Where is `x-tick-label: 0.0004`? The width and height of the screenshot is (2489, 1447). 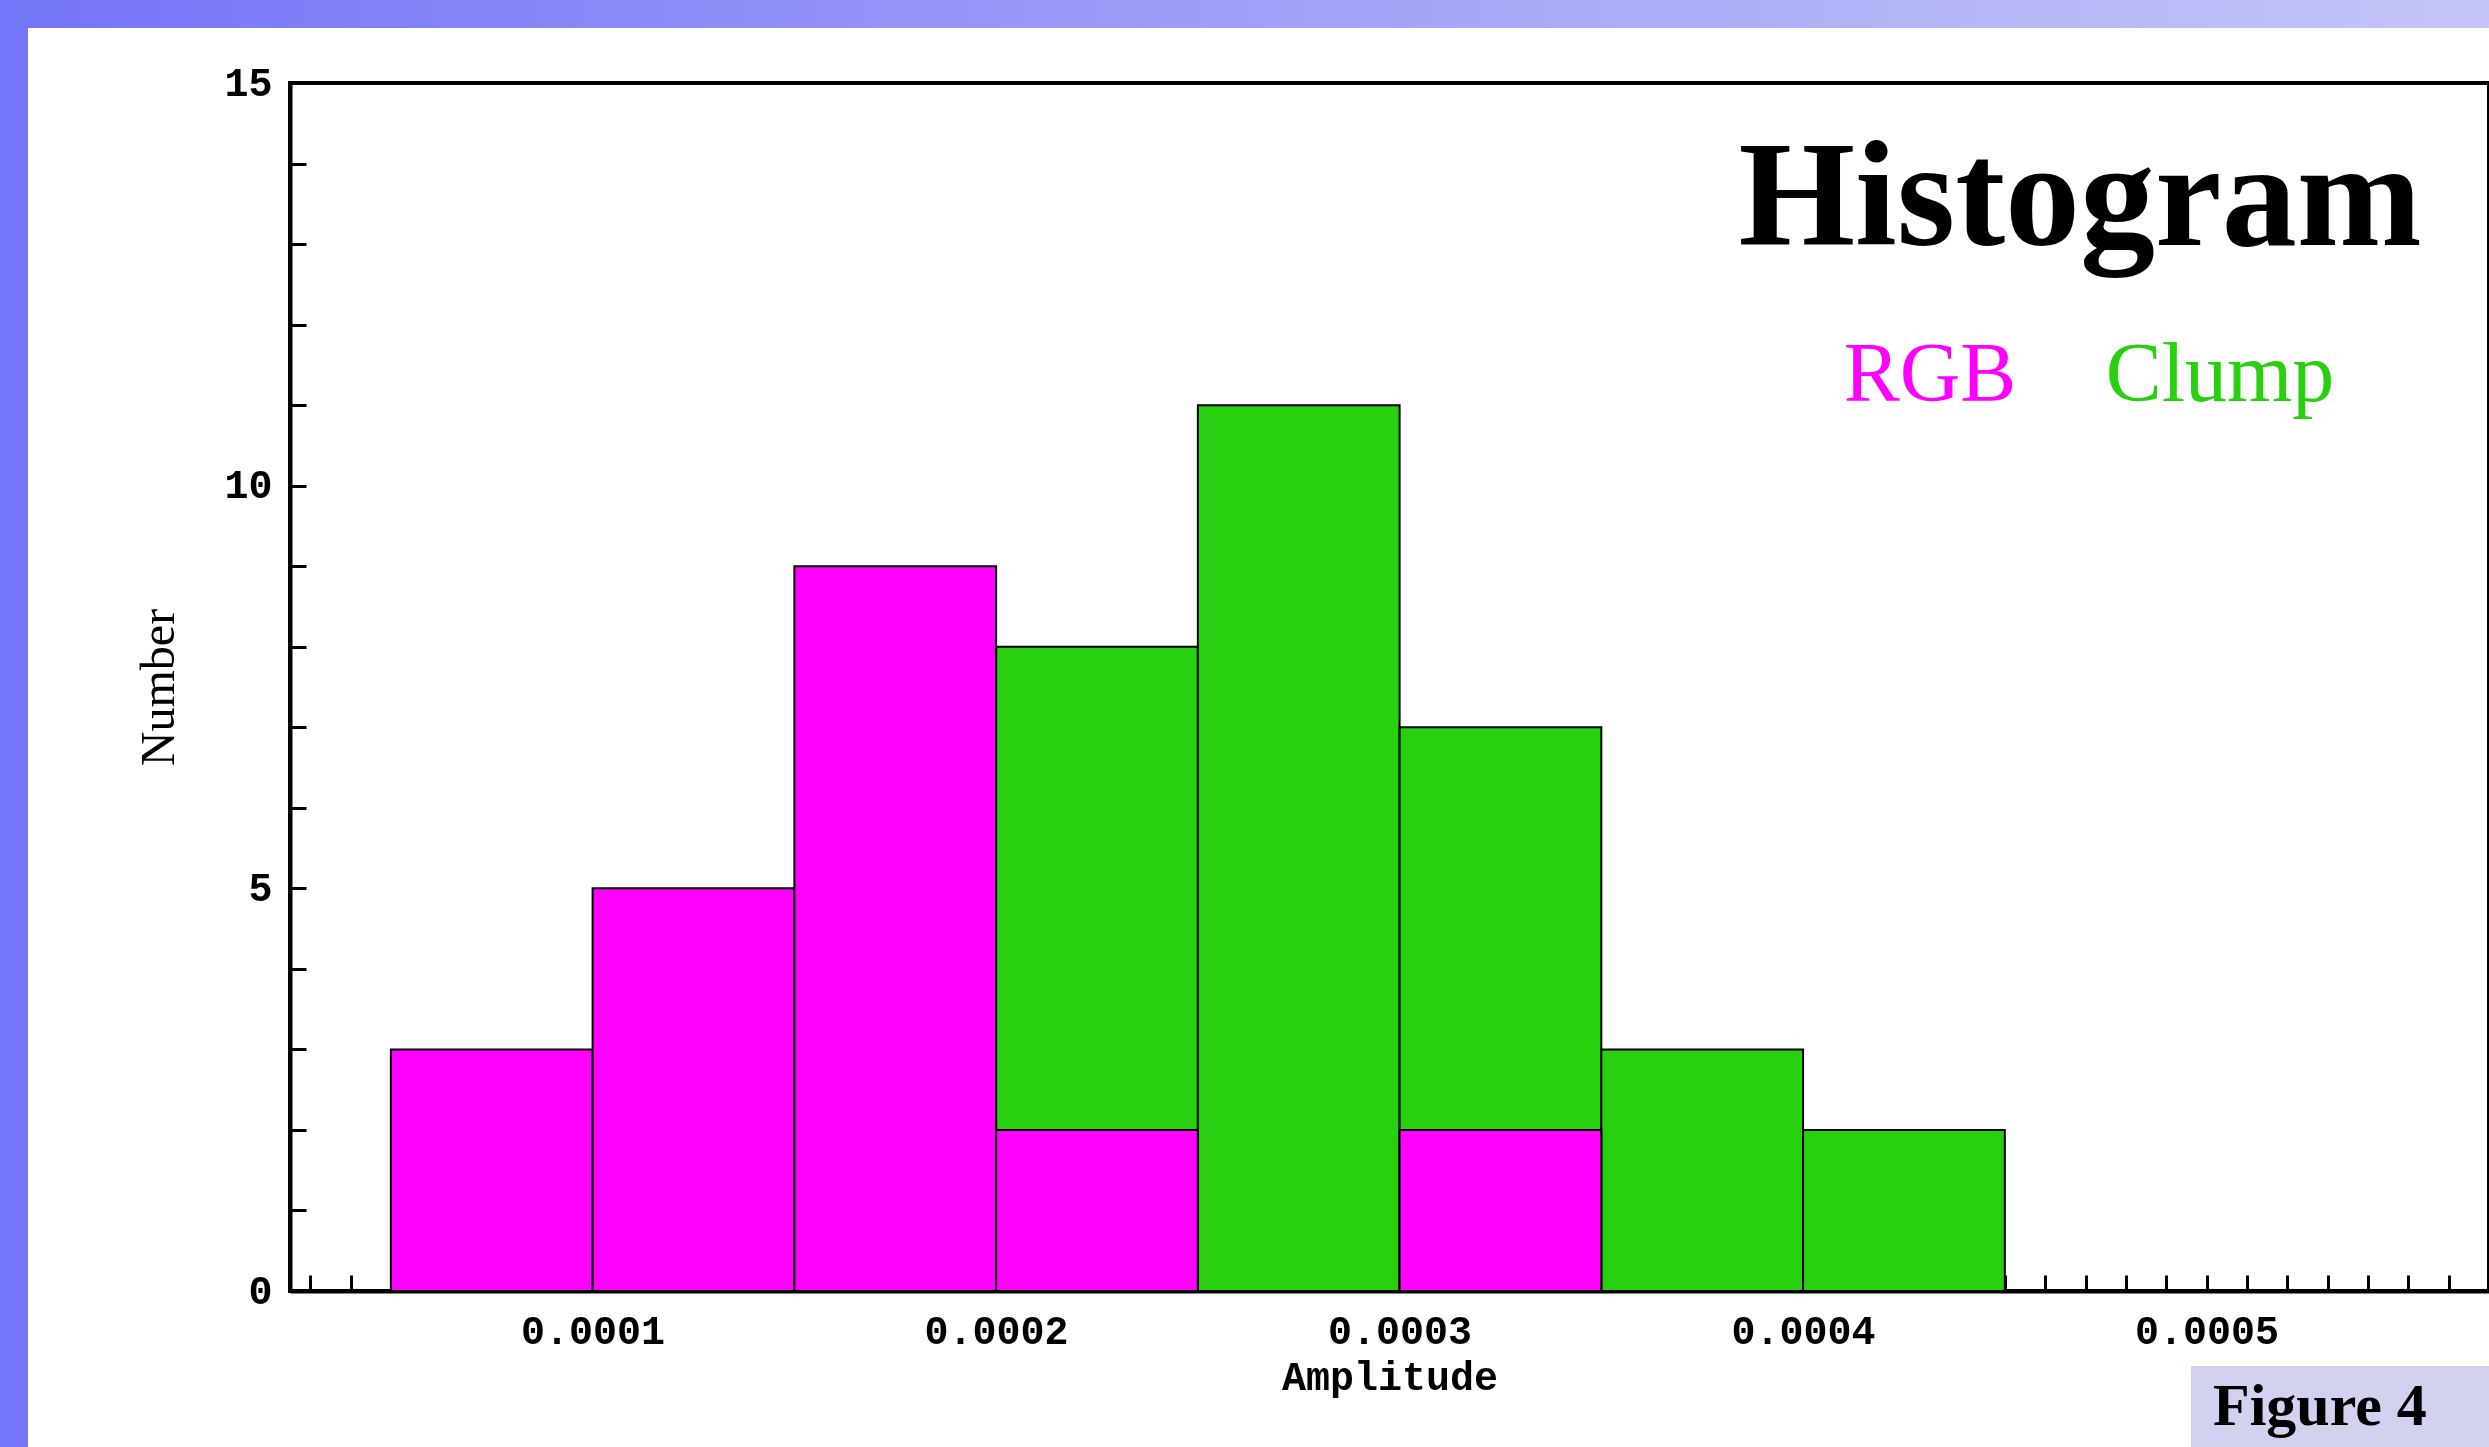 x-tick-label: 0.0004 is located at coordinates (1803, 1333).